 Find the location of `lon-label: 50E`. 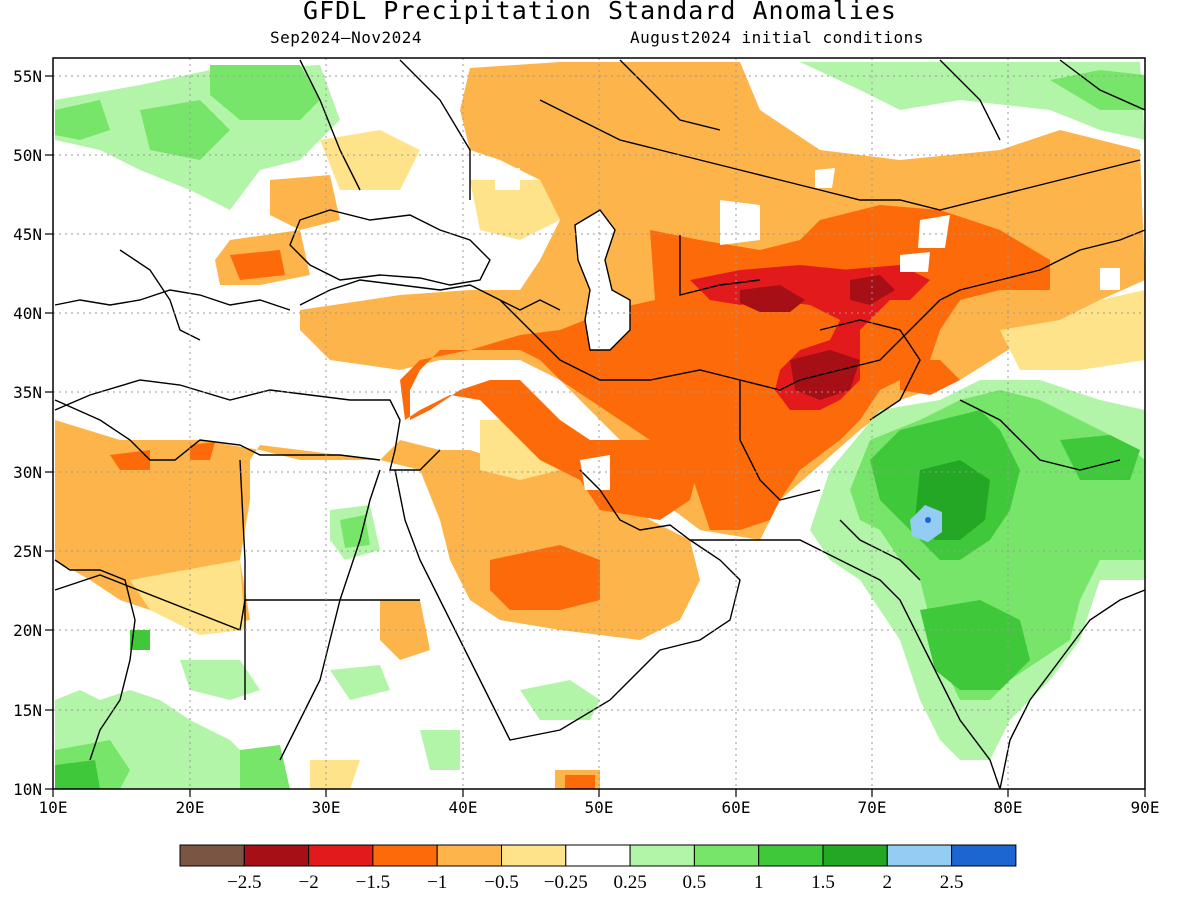

lon-label: 50E is located at coordinates (599, 807).